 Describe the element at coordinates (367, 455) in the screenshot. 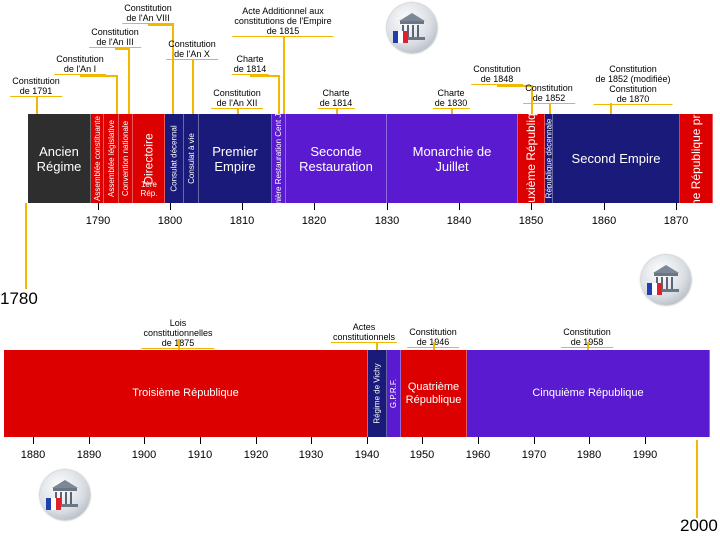

I see `bottom-tick-label: 1940` at that location.